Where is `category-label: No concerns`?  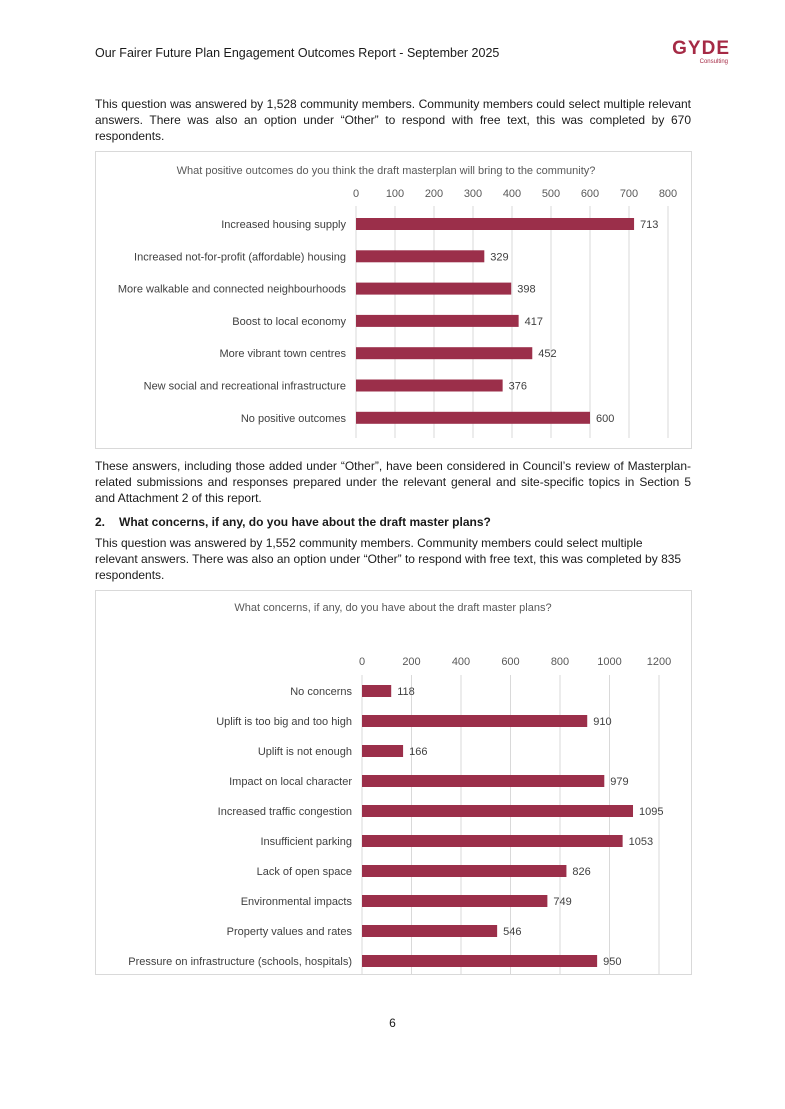 category-label: No concerns is located at coordinates (321, 692).